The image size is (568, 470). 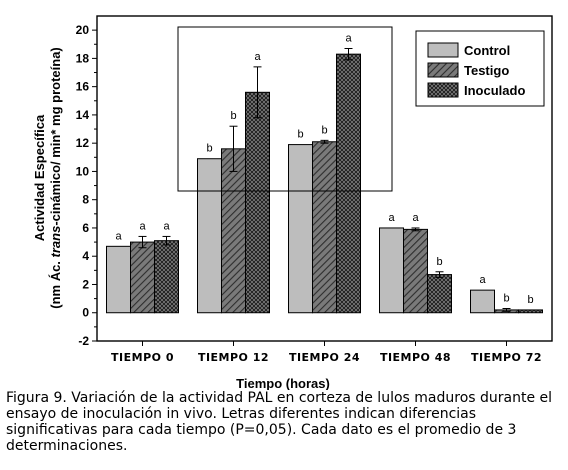 I want to click on x-tick-label: TIEMPO 72, so click(x=506, y=357).